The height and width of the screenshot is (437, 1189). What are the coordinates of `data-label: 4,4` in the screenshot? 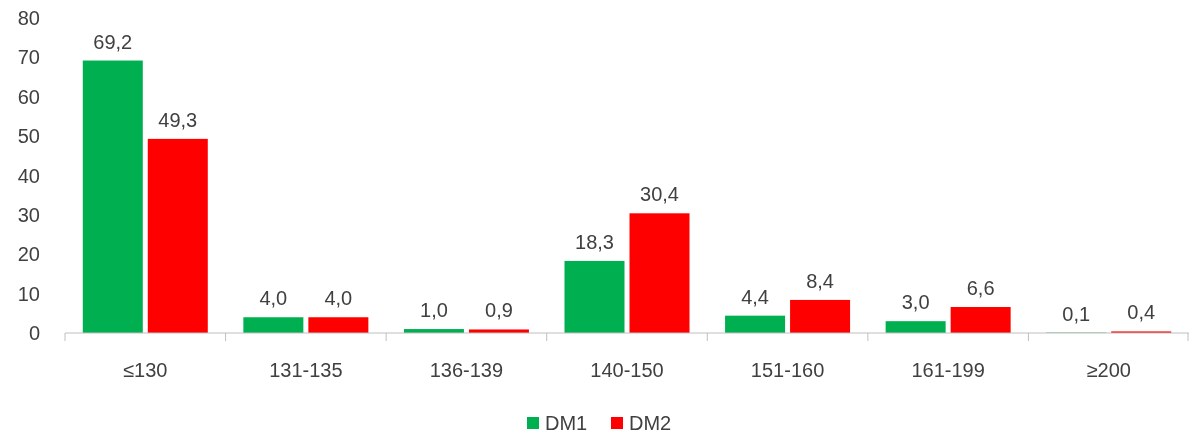 It's located at (755, 296).